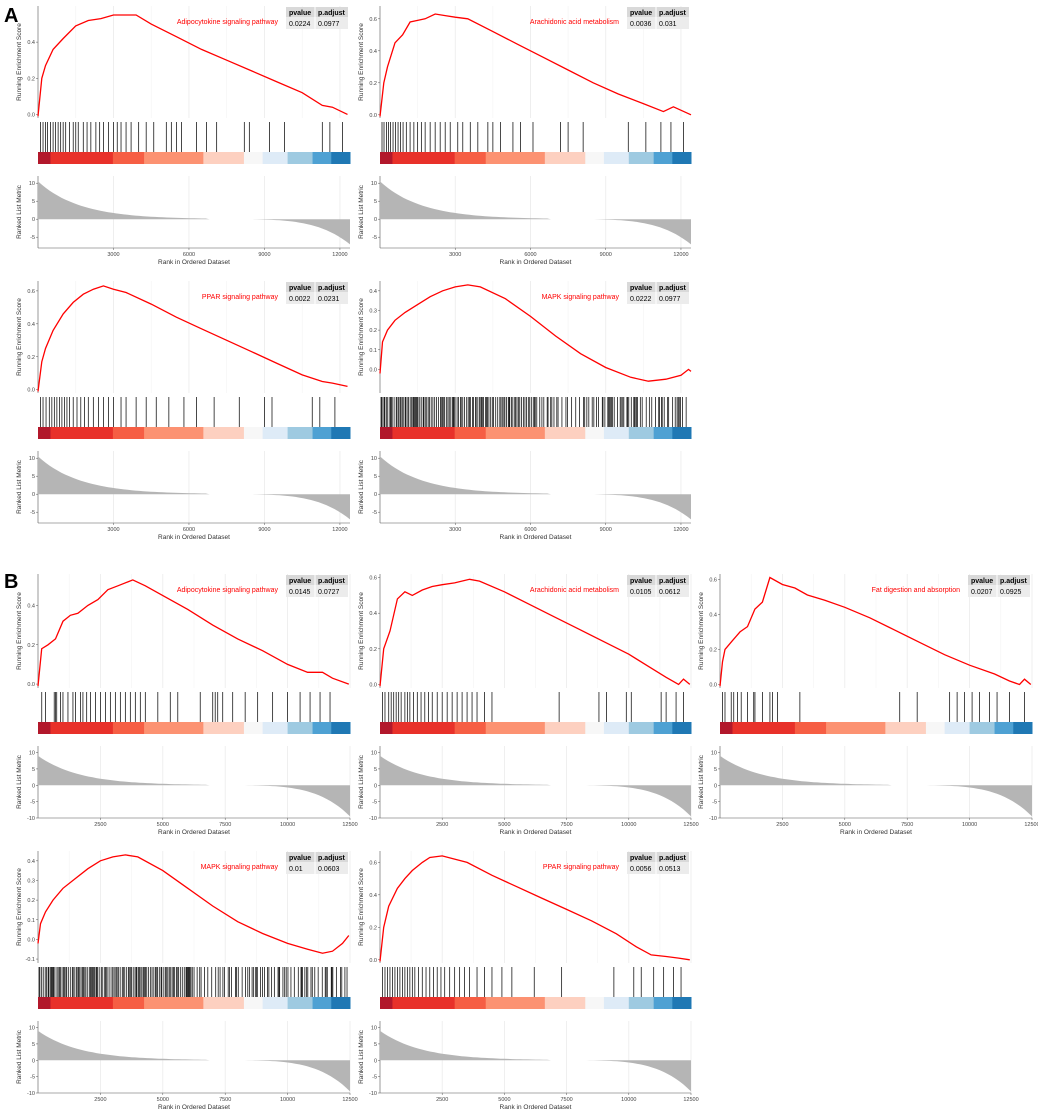 The width and height of the screenshot is (1038, 1109). What do you see at coordinates (916, 590) in the screenshot?
I see `pathway-name: Fat digestion and absorption` at bounding box center [916, 590].